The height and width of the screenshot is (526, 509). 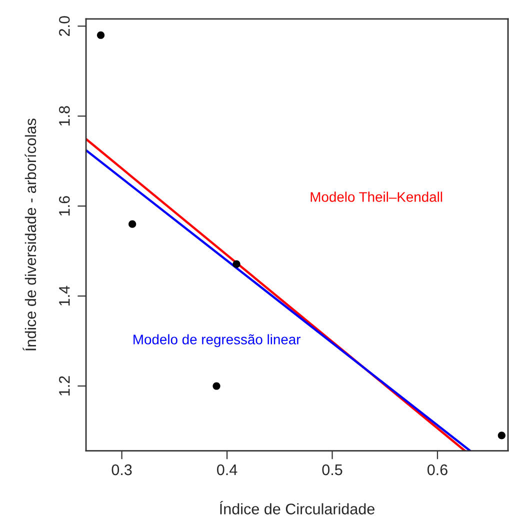 What do you see at coordinates (227, 470) in the screenshot?
I see `x-tick-label: 0.4` at bounding box center [227, 470].